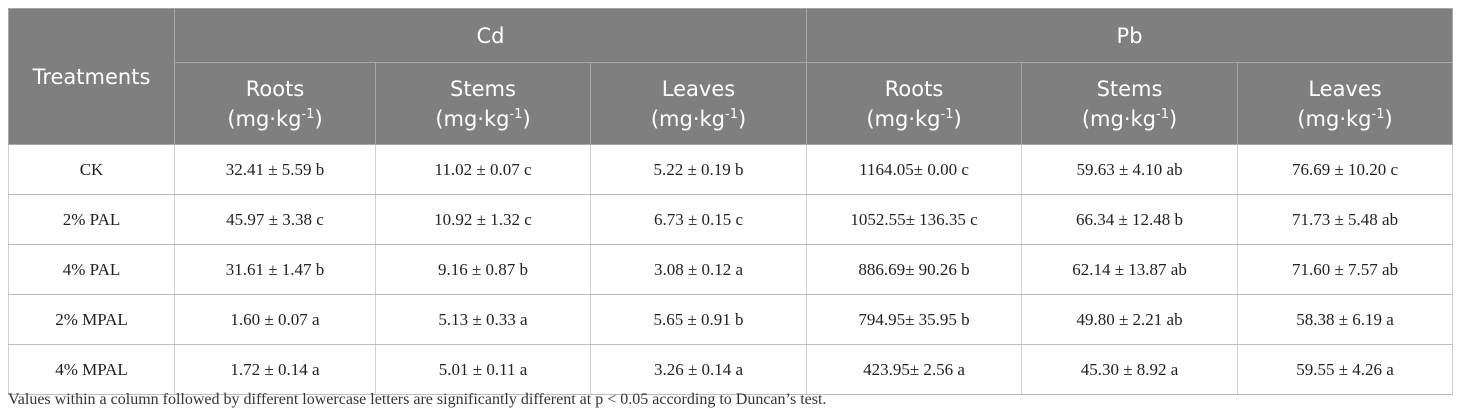  I want to click on table-cell: 1.60 ± 0.07 a, so click(275, 319).